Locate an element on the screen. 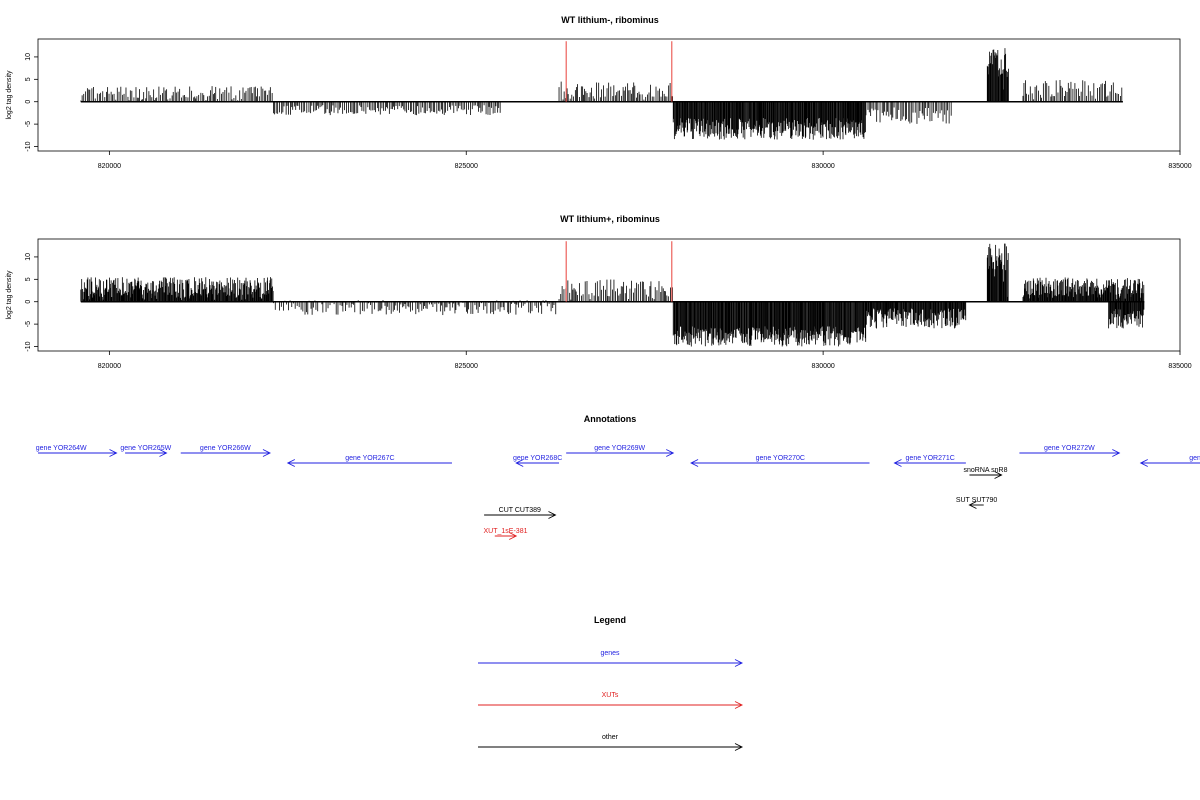 This screenshot has width=1200, height=800. feature-gene: gene YOR268C is located at coordinates (537, 461).